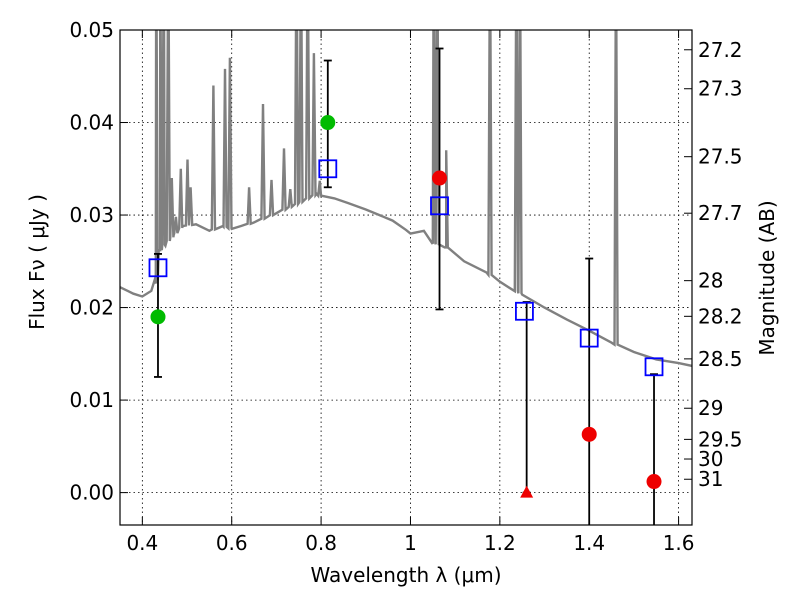 The image size is (800, 600). Describe the element at coordinates (720, 439) in the screenshot. I see `magnitude-tick-label: 29.5` at that location.